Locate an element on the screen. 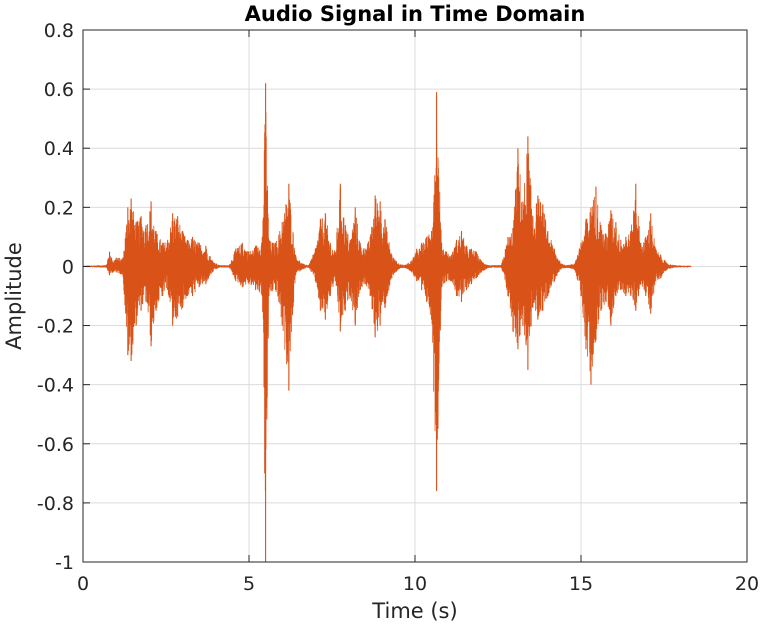  y-tick-label: -0.8 is located at coordinates (55, 504).